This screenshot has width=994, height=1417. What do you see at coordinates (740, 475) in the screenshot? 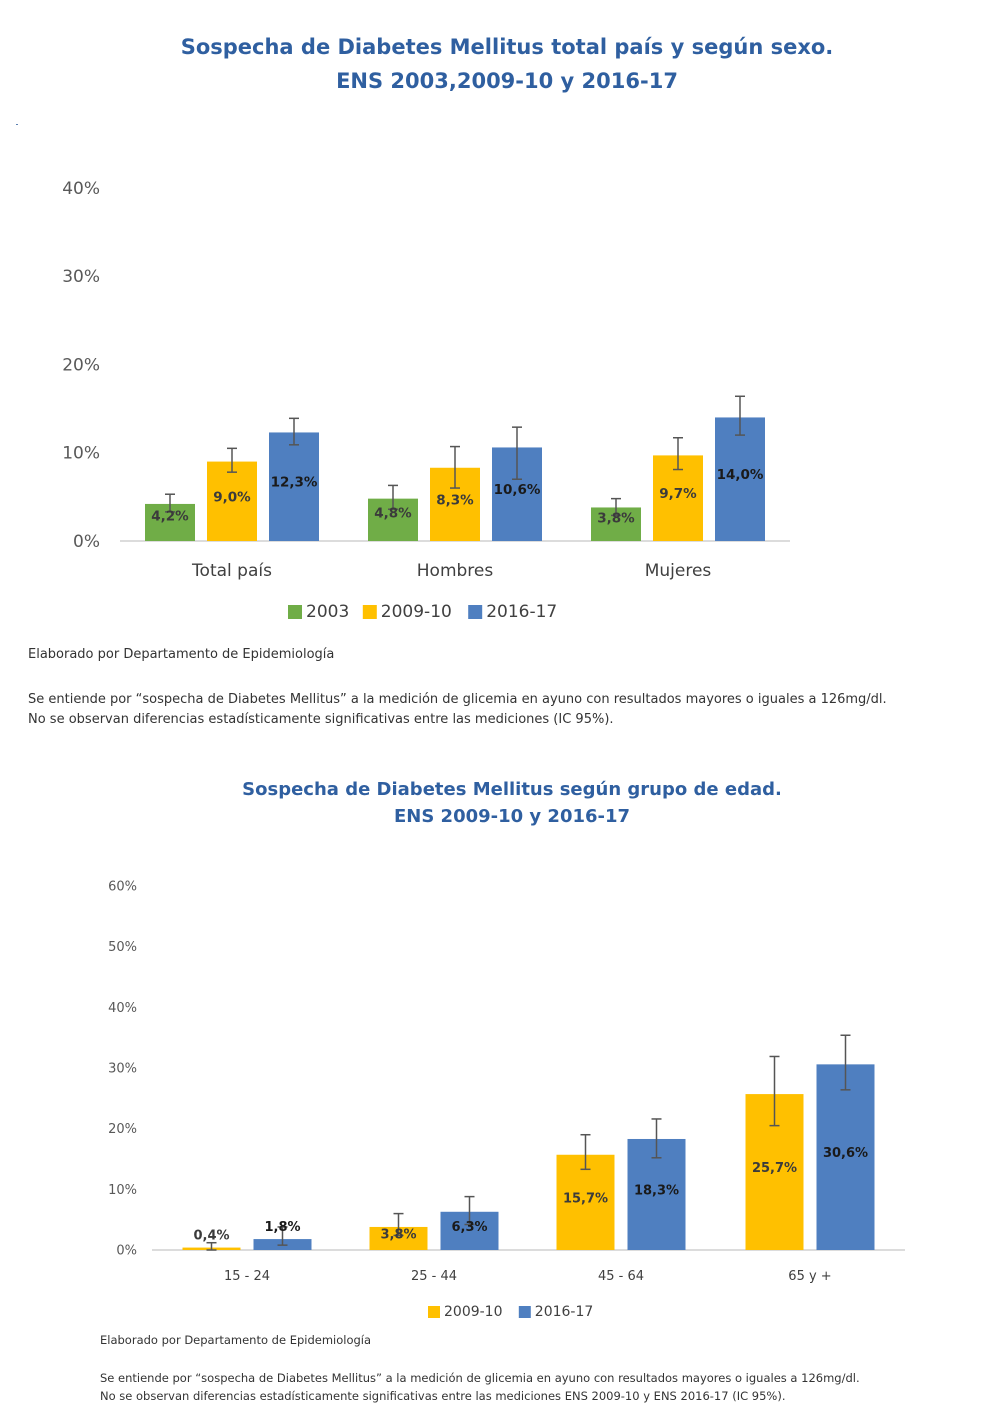
I see `chart1-data-label: 14,0%` at bounding box center [740, 475].